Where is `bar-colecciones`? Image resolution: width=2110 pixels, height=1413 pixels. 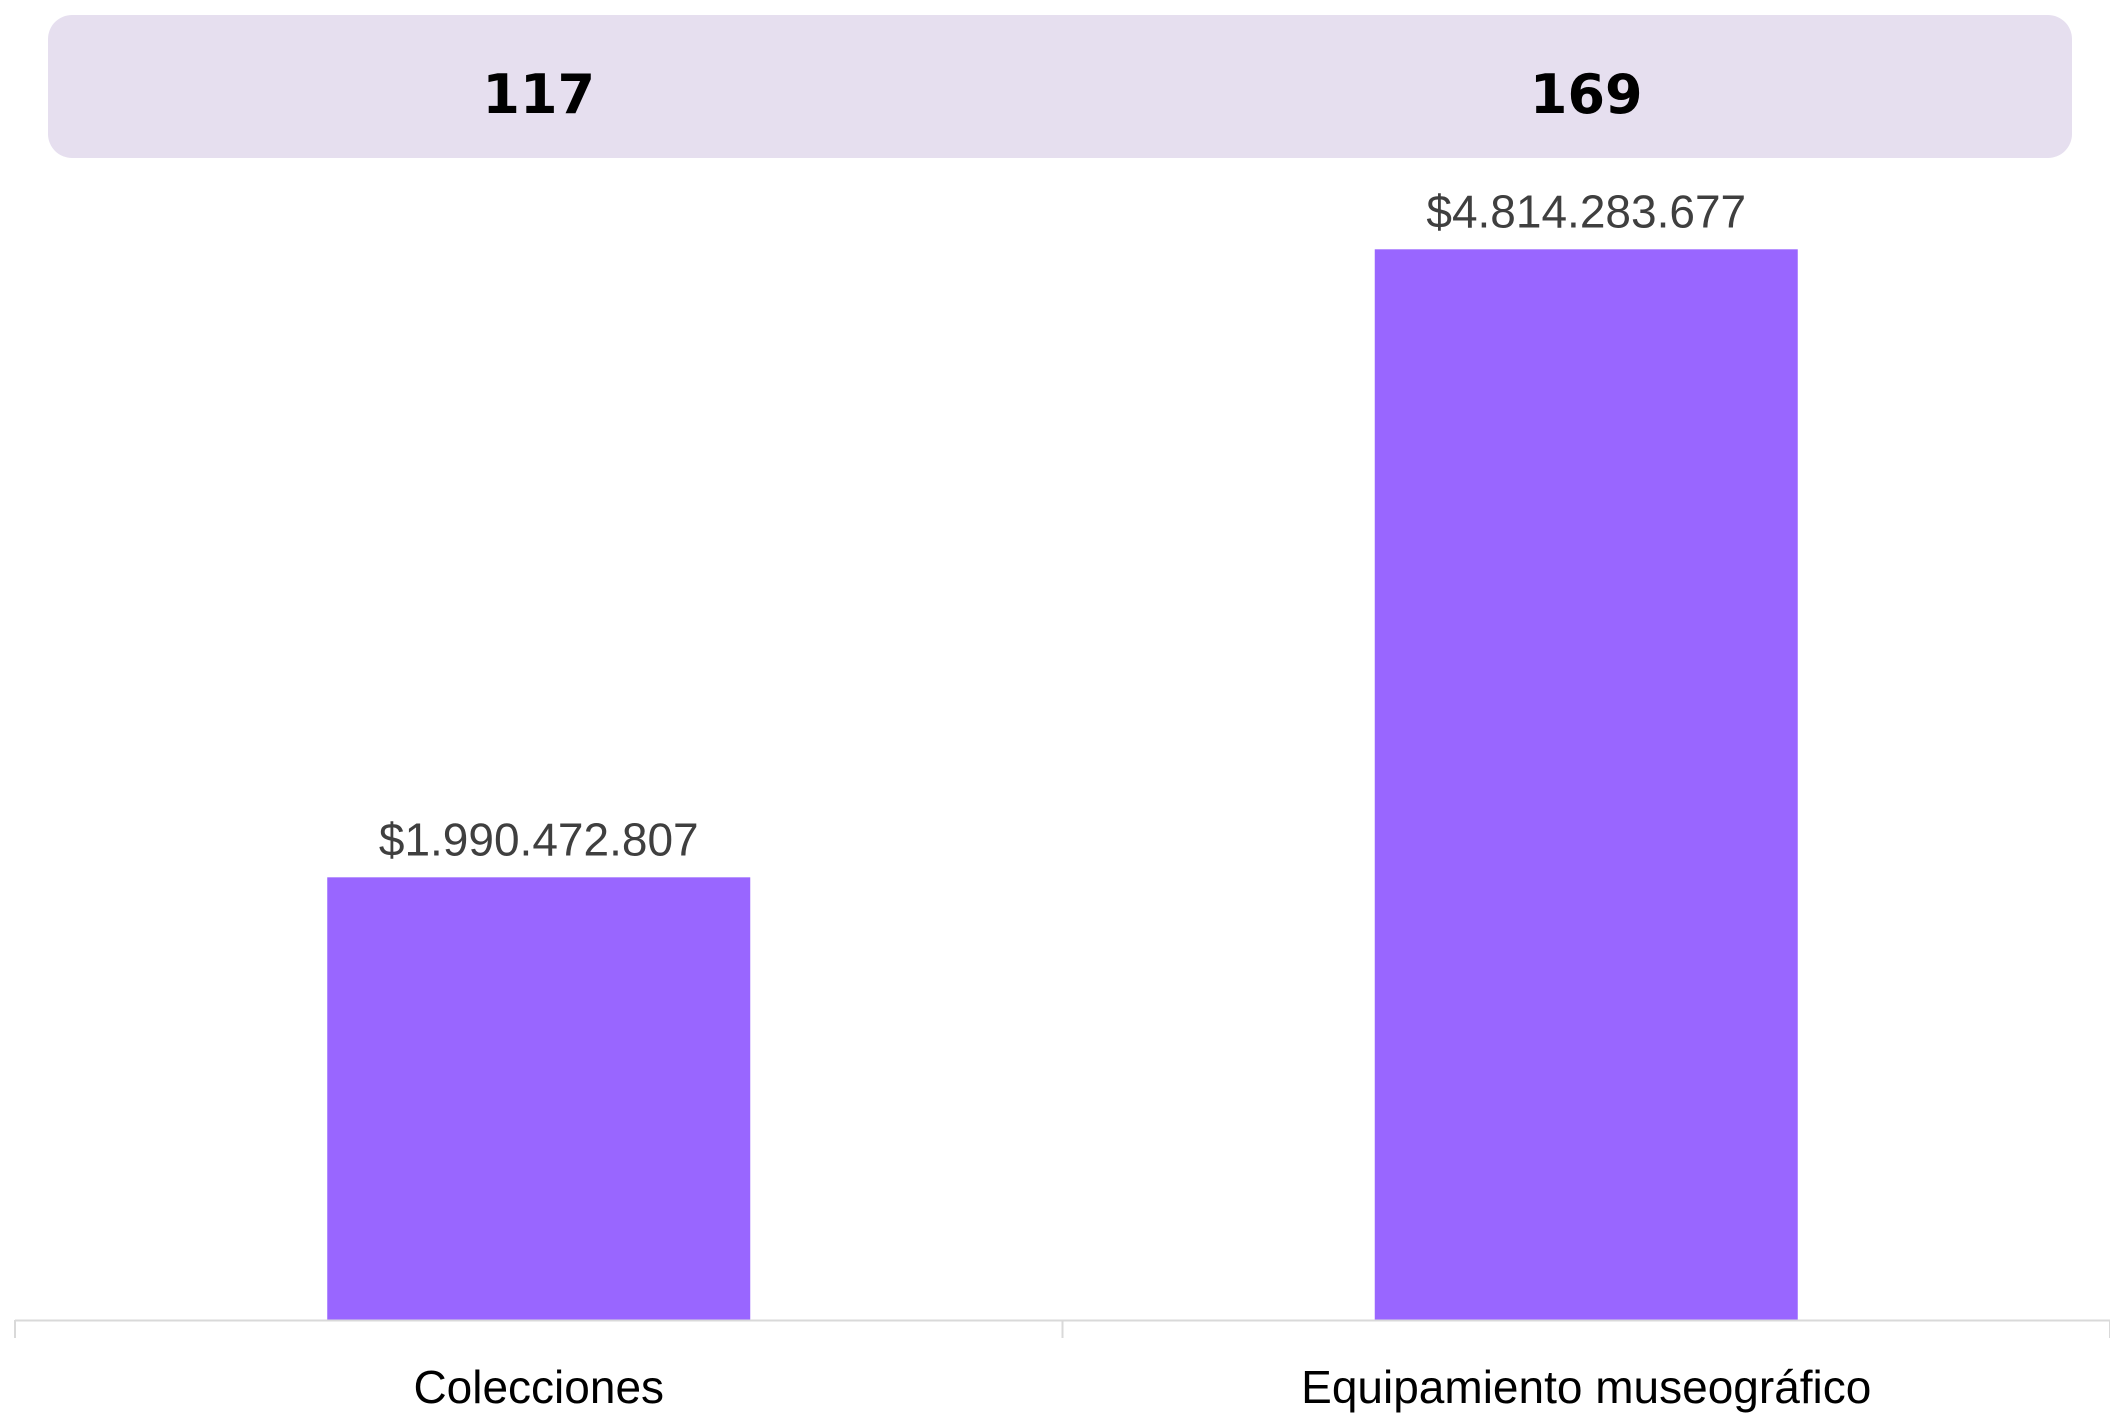 bar-colecciones is located at coordinates (539, 1098).